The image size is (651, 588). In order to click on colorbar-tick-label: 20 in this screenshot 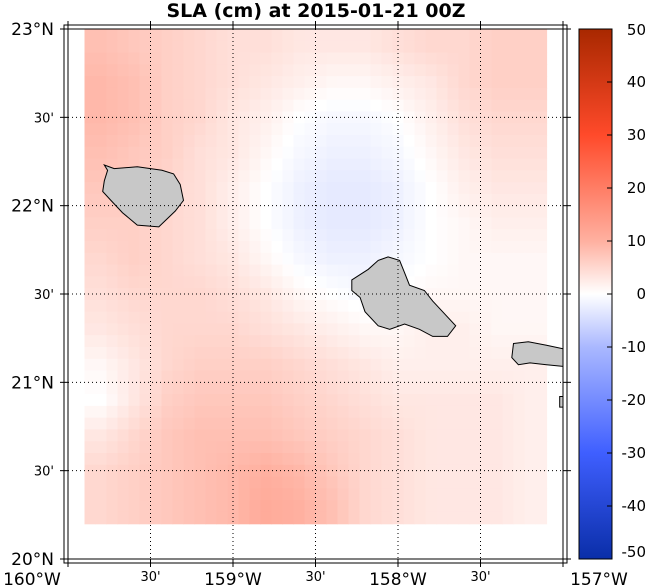, I will do `click(636, 188)`.